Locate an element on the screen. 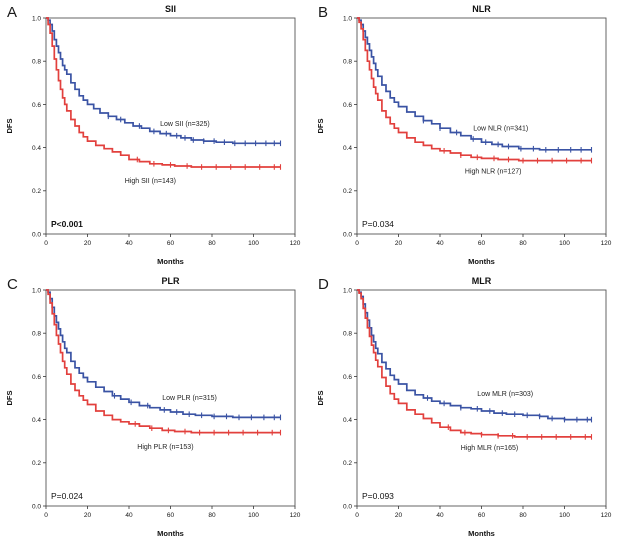 The image size is (623, 544). panel-letter-d: D is located at coordinates (323, 284).